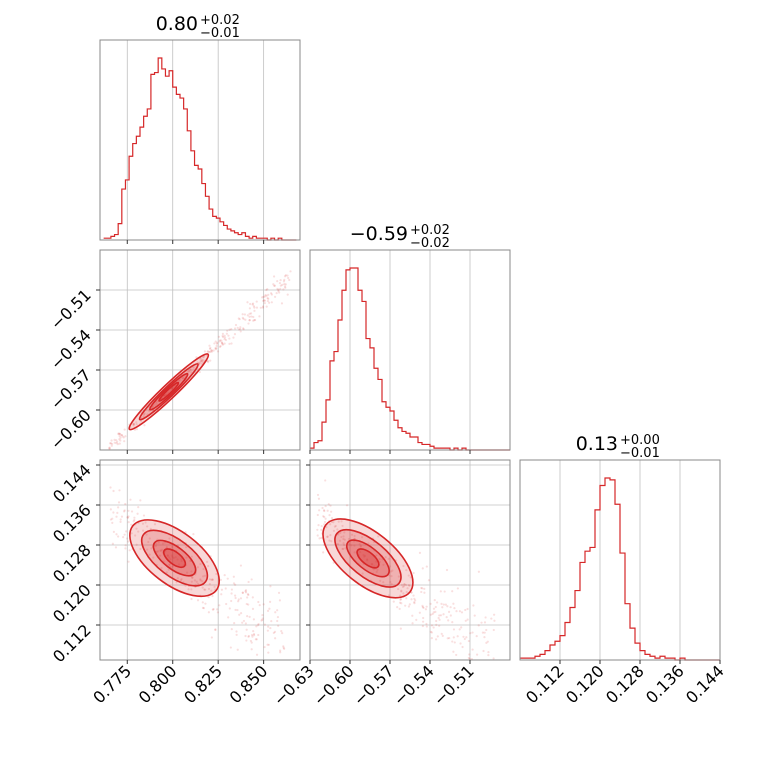 This screenshot has width=760, height=760. What do you see at coordinates (368, 558) in the screenshot?
I see `contour-p2-p3-contour-level` at bounding box center [368, 558].